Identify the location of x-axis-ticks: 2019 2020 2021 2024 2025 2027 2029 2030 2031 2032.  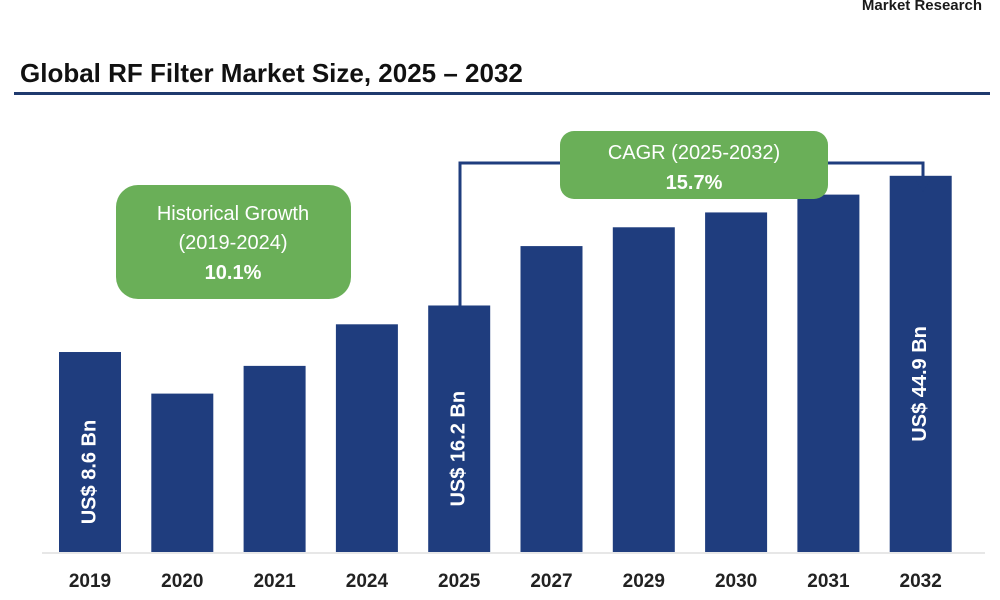
(505, 581).